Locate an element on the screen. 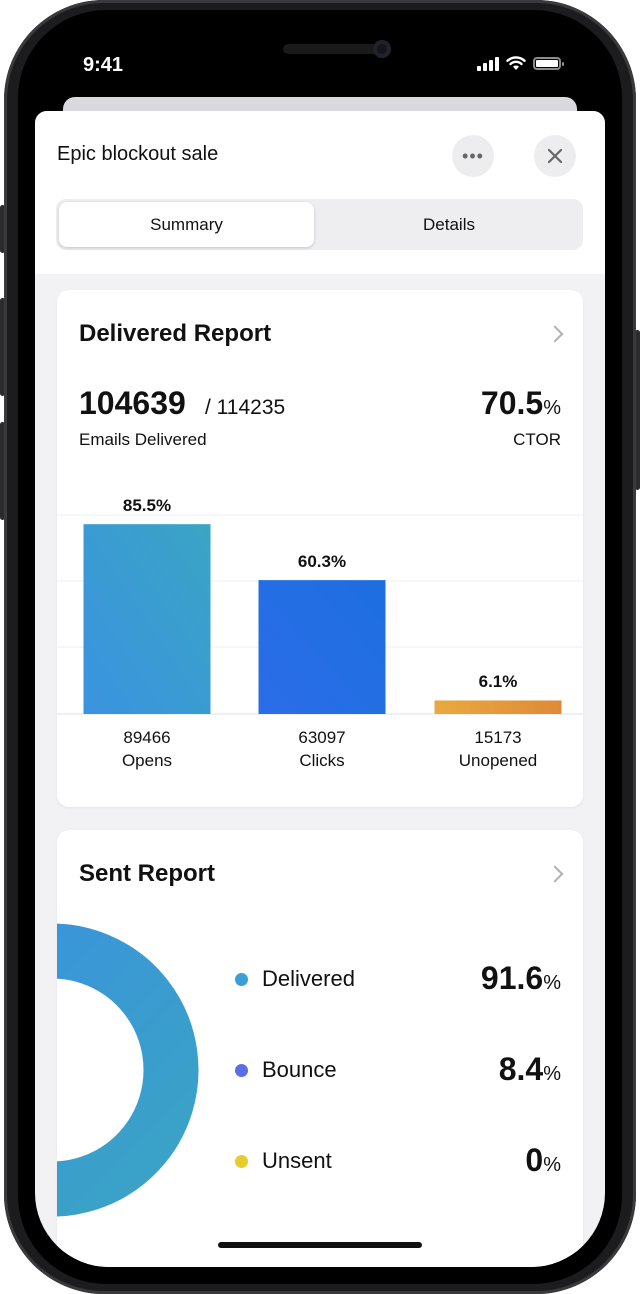 This screenshot has width=640, height=1294. legend-label: Bounce is located at coordinates (299, 1069).